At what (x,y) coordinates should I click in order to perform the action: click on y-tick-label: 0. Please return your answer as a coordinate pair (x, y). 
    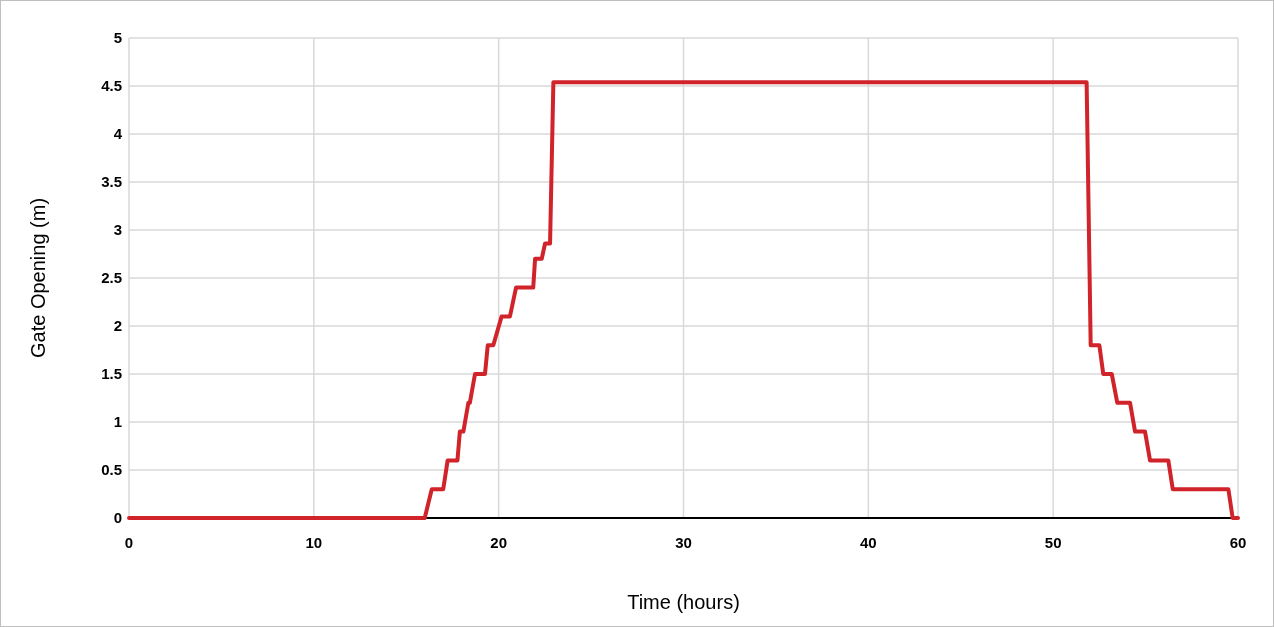
    Looking at the image, I should click on (117, 518).